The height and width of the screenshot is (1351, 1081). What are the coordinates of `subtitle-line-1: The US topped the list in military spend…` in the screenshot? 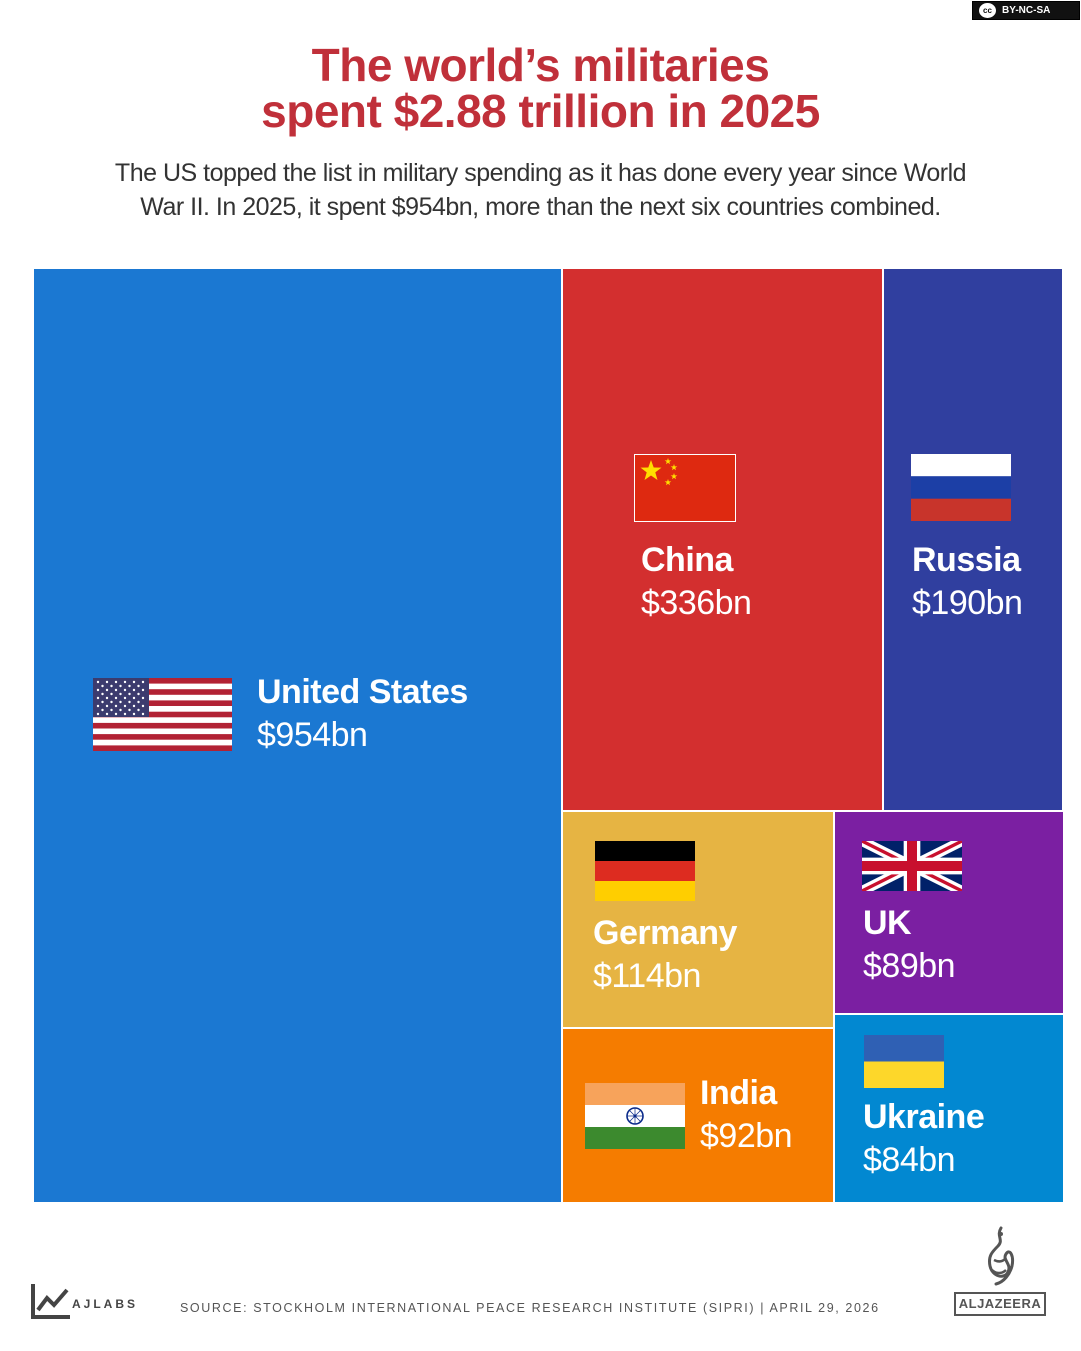 It's located at (540, 173).